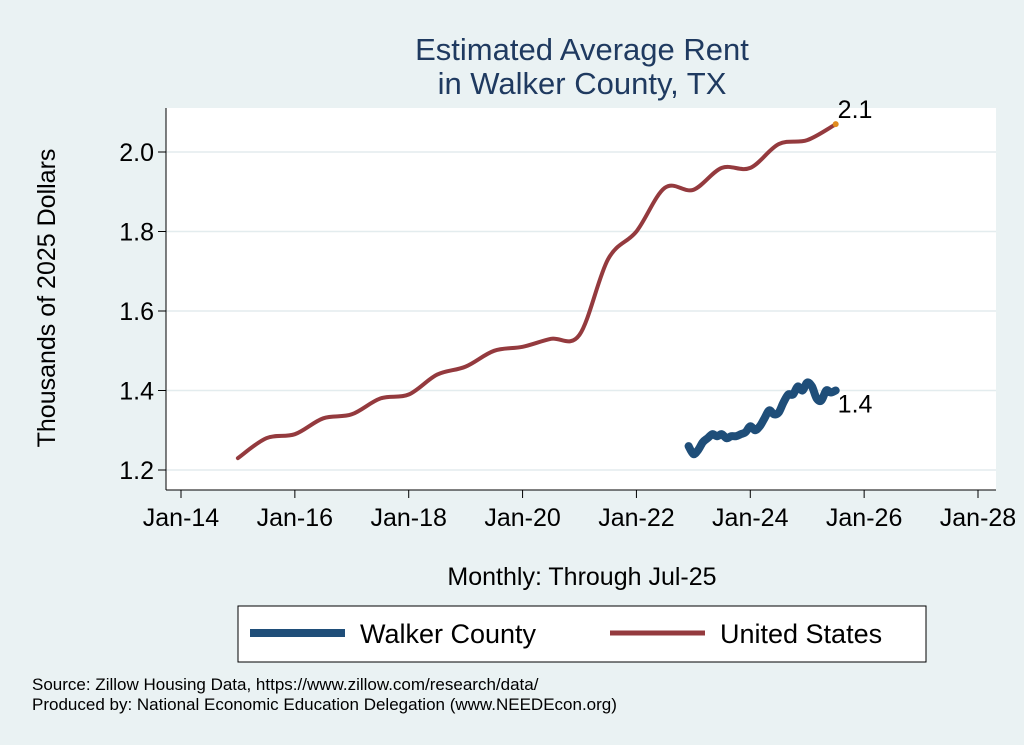  I want to click on legend: Walker County United States, so click(582, 634).